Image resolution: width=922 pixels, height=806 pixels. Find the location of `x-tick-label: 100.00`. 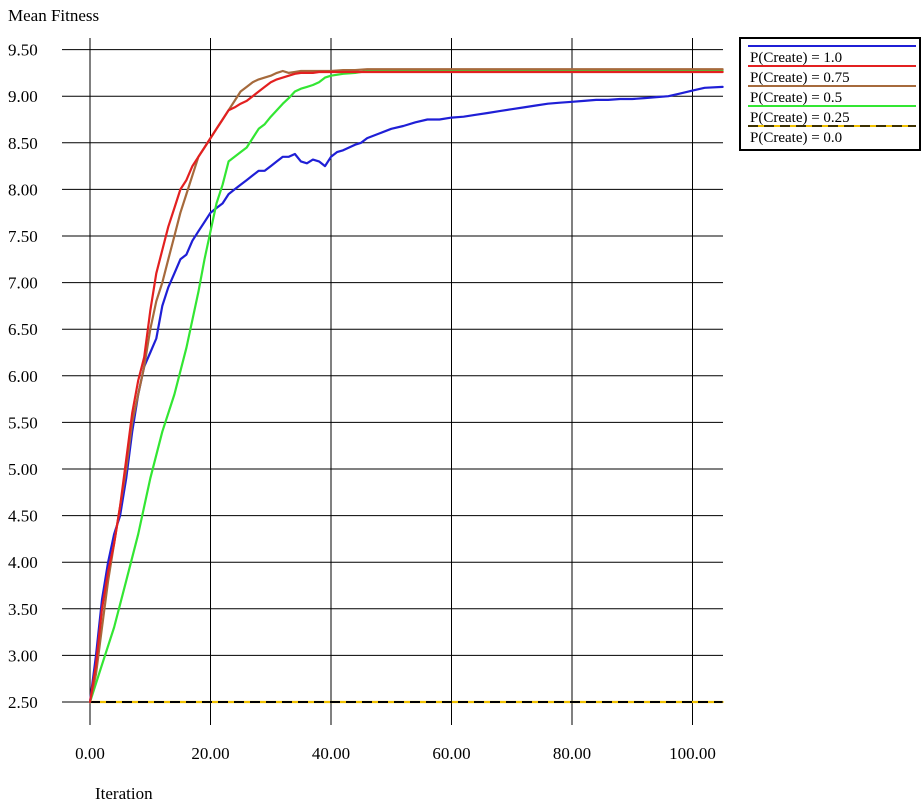

x-tick-label: 100.00 is located at coordinates (692, 753).